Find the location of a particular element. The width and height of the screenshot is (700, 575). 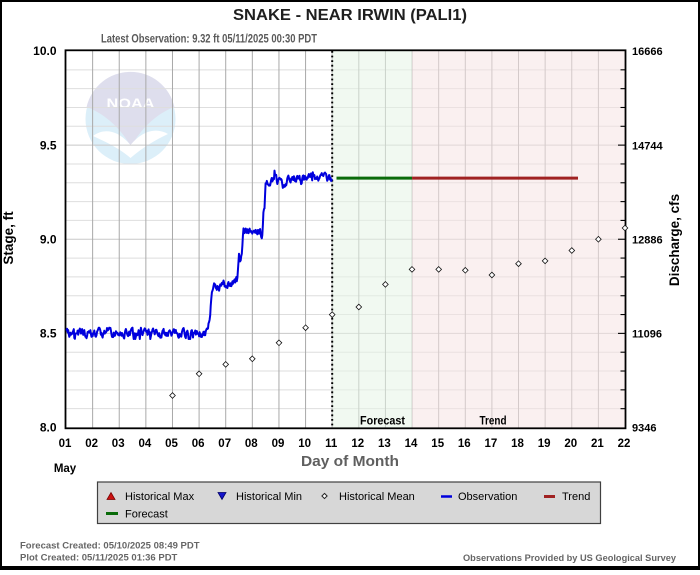

svg-text: 10.0 is located at coordinates (45, 51).